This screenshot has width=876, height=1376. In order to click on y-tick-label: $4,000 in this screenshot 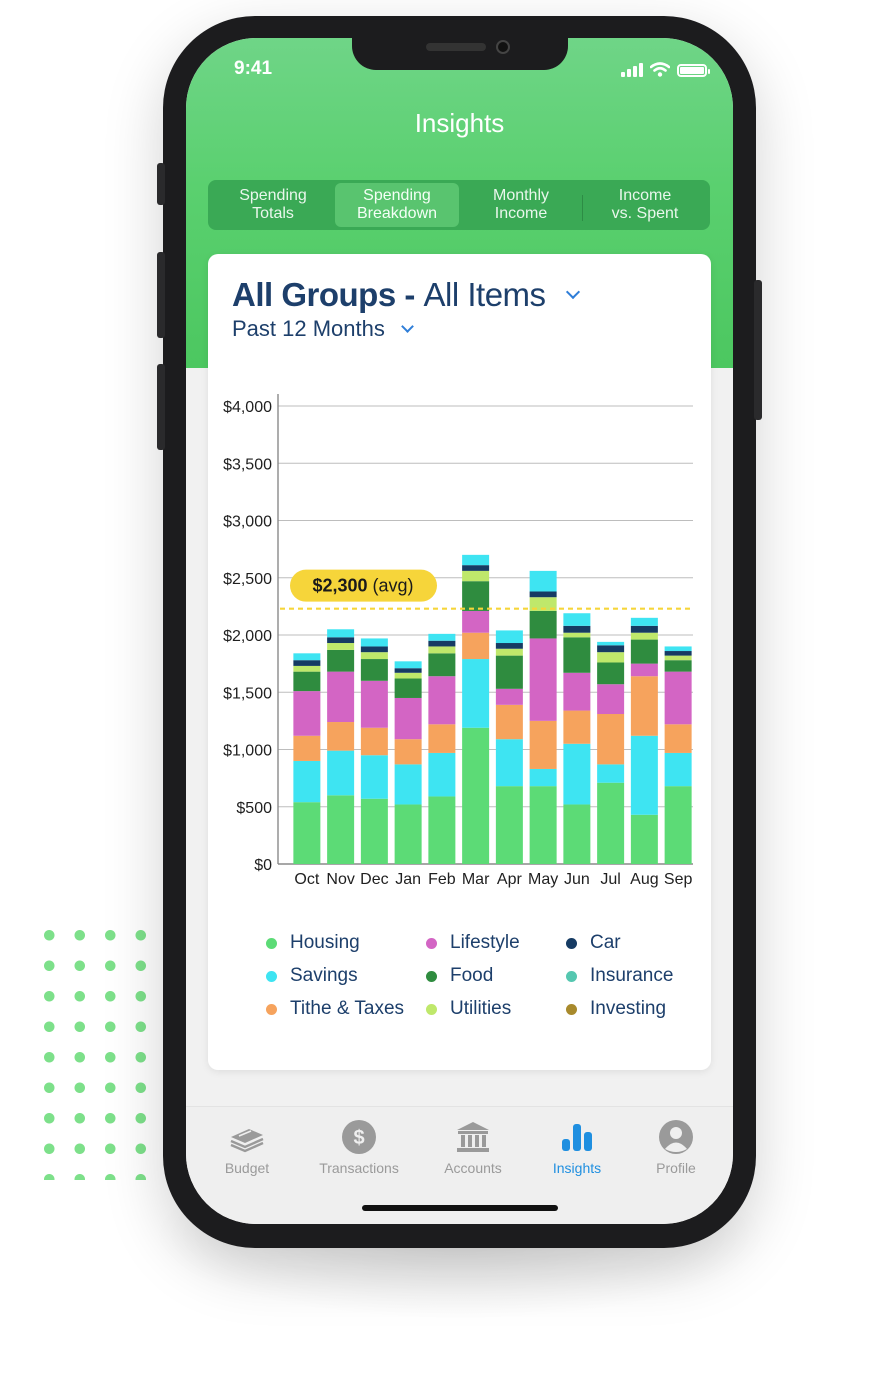, I will do `click(247, 407)`.